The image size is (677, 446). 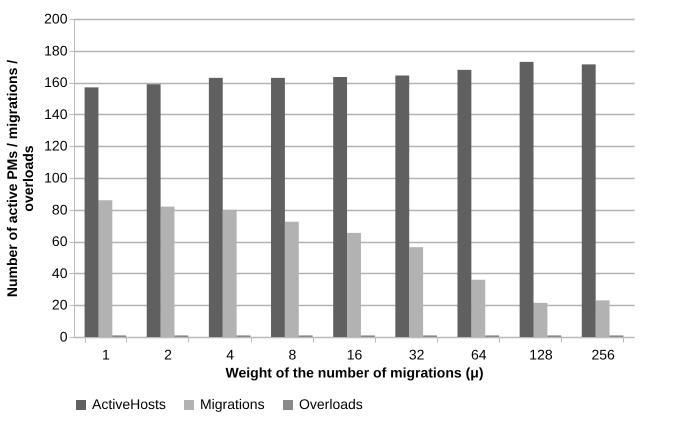 What do you see at coordinates (230, 354) in the screenshot?
I see `x-tick-label: 4` at bounding box center [230, 354].